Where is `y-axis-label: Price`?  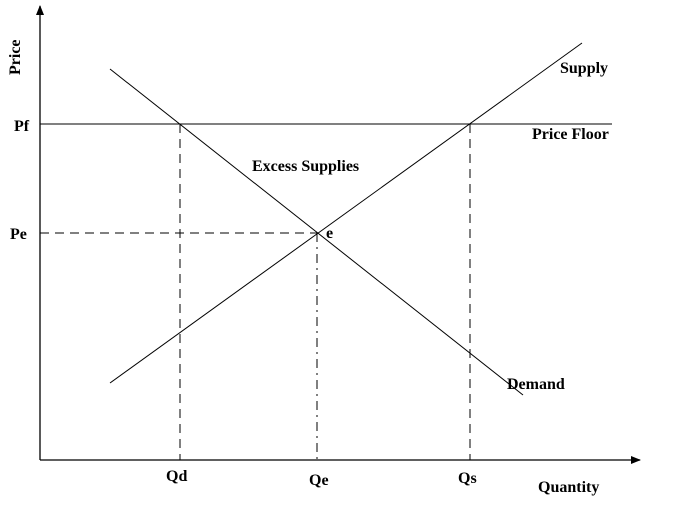 y-axis-label: Price is located at coordinates (15, 57).